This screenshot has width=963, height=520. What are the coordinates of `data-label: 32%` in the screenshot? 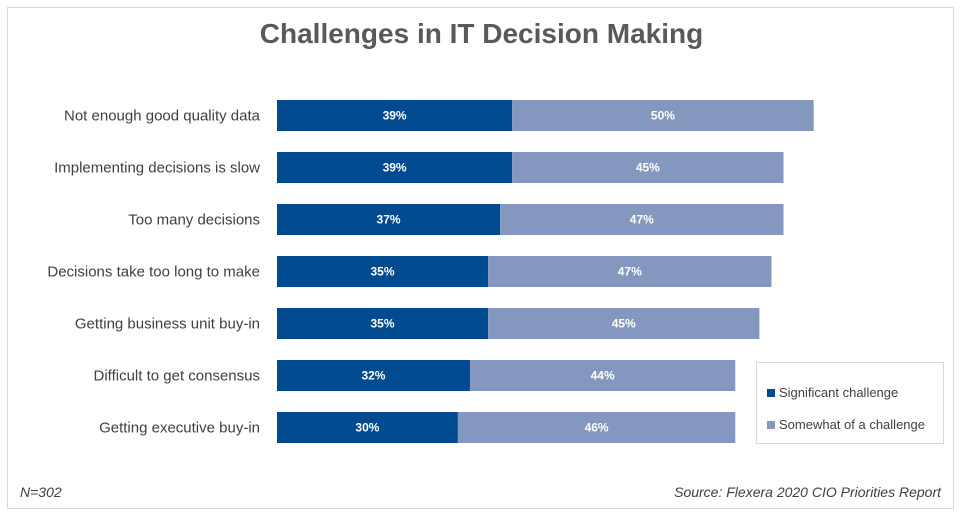 It's located at (373, 376).